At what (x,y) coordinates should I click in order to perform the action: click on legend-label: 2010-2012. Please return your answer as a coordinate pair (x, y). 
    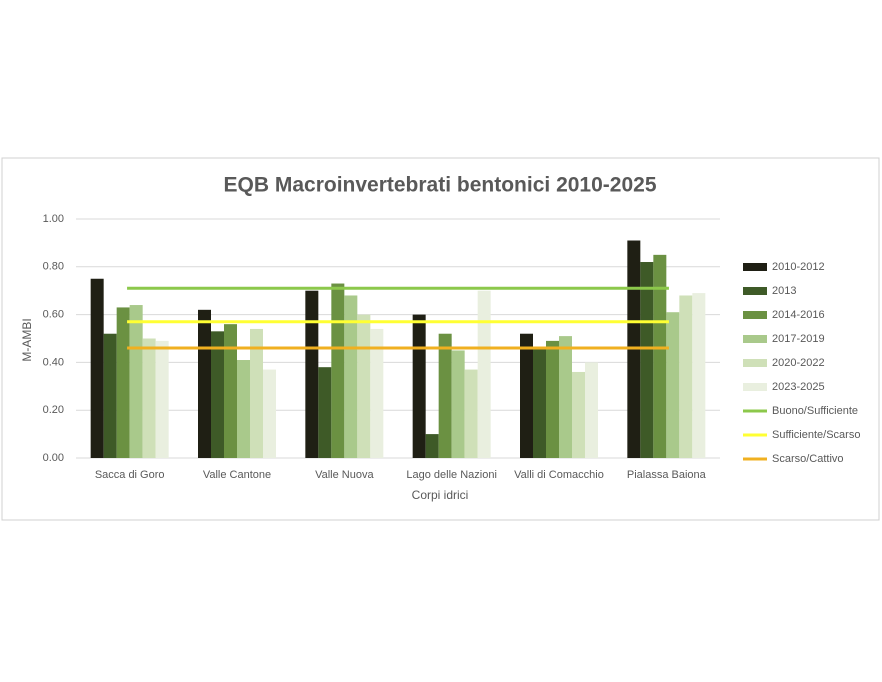
    Looking at the image, I should click on (798, 267).